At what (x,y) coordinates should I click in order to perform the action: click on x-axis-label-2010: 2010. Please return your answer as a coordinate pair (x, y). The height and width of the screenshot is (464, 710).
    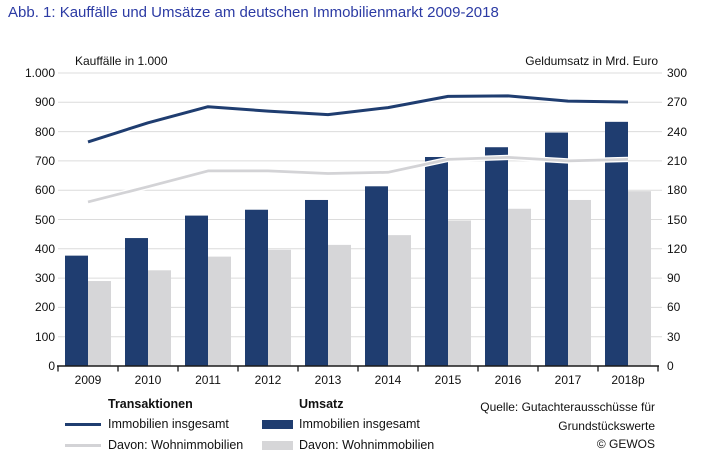
    Looking at the image, I should click on (148, 380).